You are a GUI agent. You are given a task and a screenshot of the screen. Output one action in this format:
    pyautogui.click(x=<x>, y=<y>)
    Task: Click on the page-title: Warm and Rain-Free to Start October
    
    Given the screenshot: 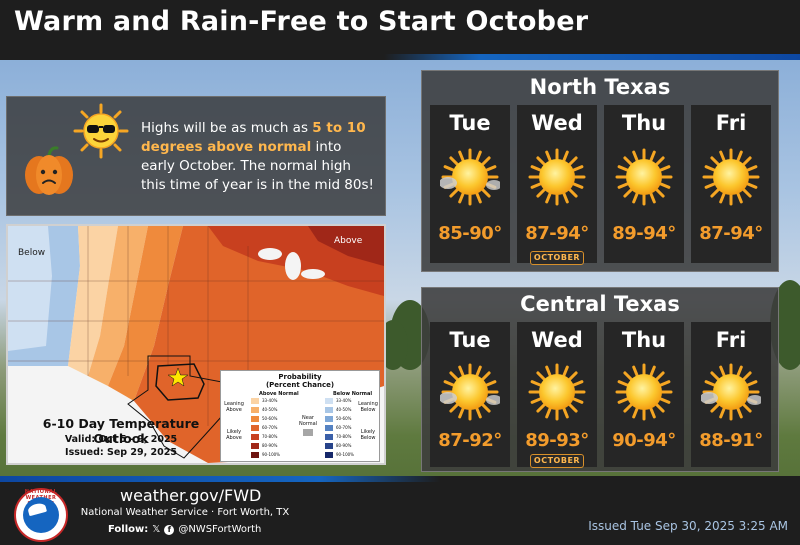 What is the action you would take?
    pyautogui.click(x=301, y=21)
    